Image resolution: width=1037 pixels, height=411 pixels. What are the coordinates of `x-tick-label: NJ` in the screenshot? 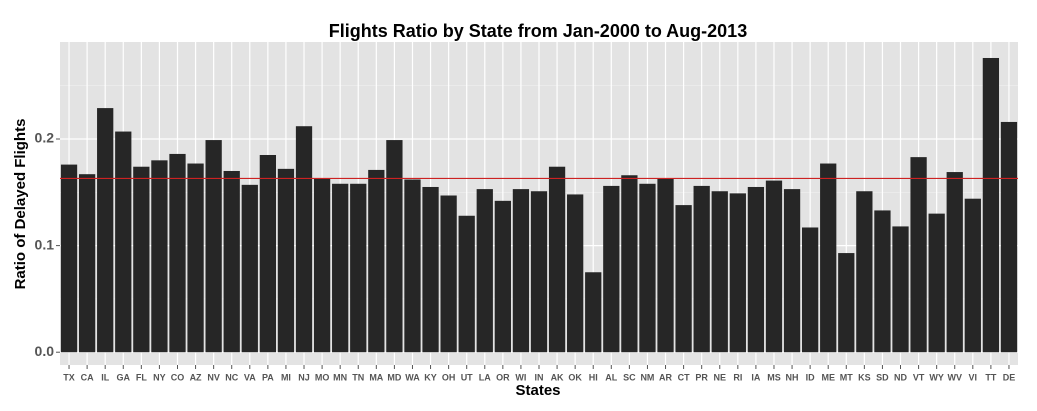 It's located at (304, 377).